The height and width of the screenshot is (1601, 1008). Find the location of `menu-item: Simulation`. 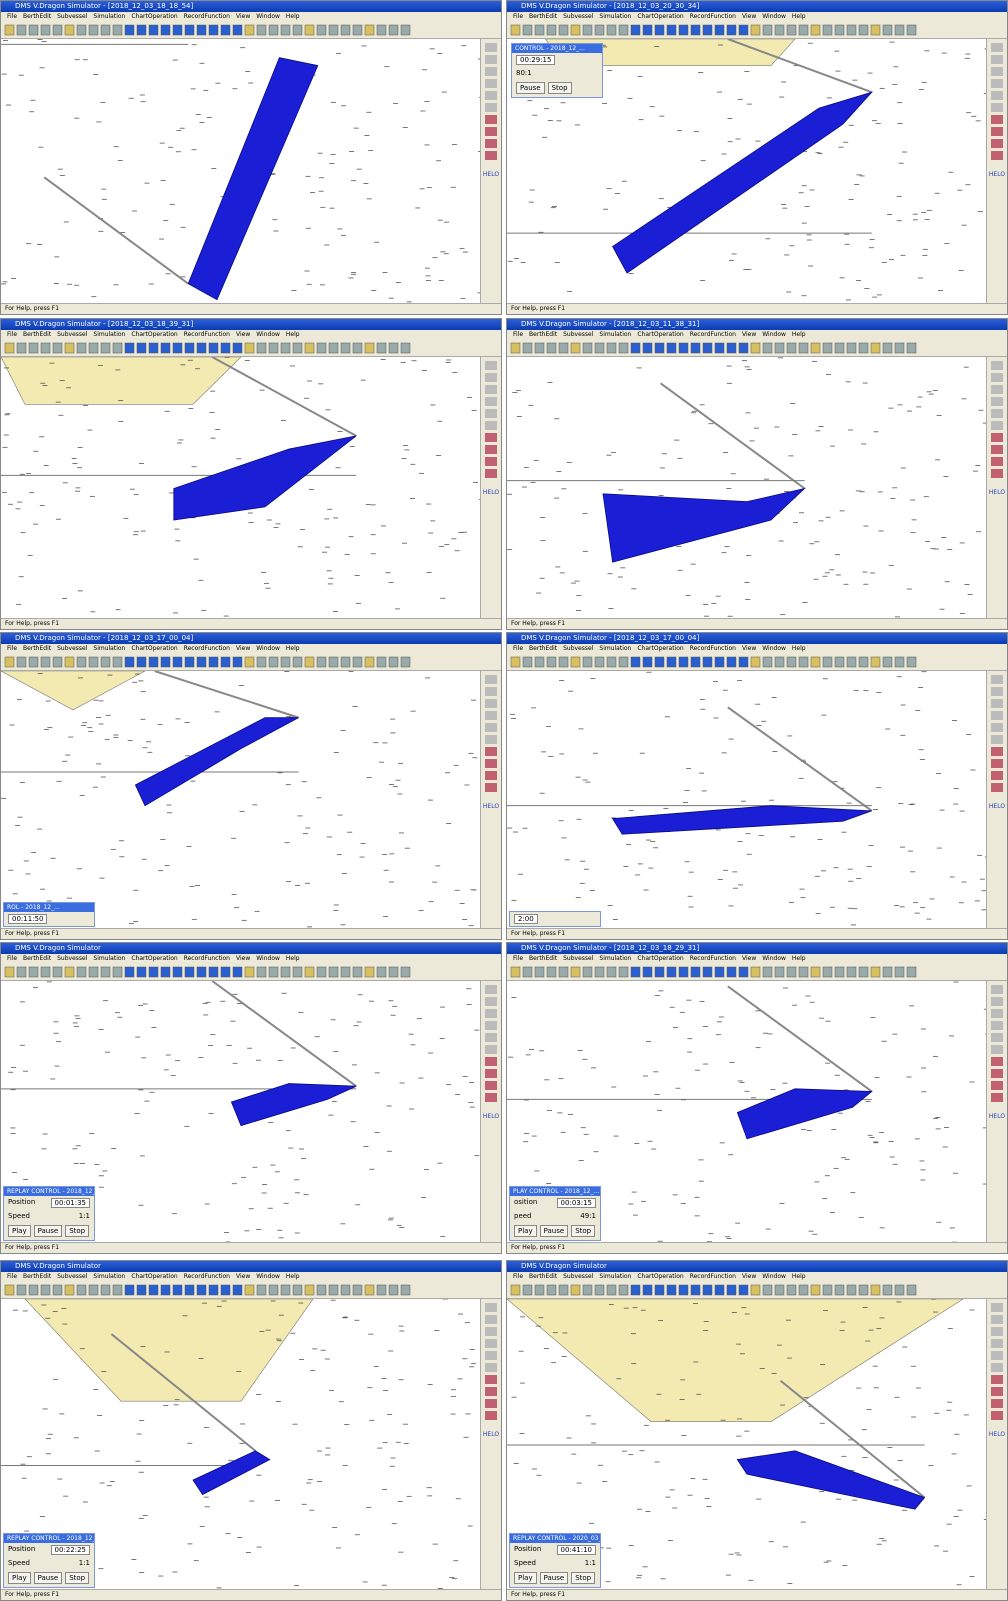

menu-item: Simulation is located at coordinates (615, 958).